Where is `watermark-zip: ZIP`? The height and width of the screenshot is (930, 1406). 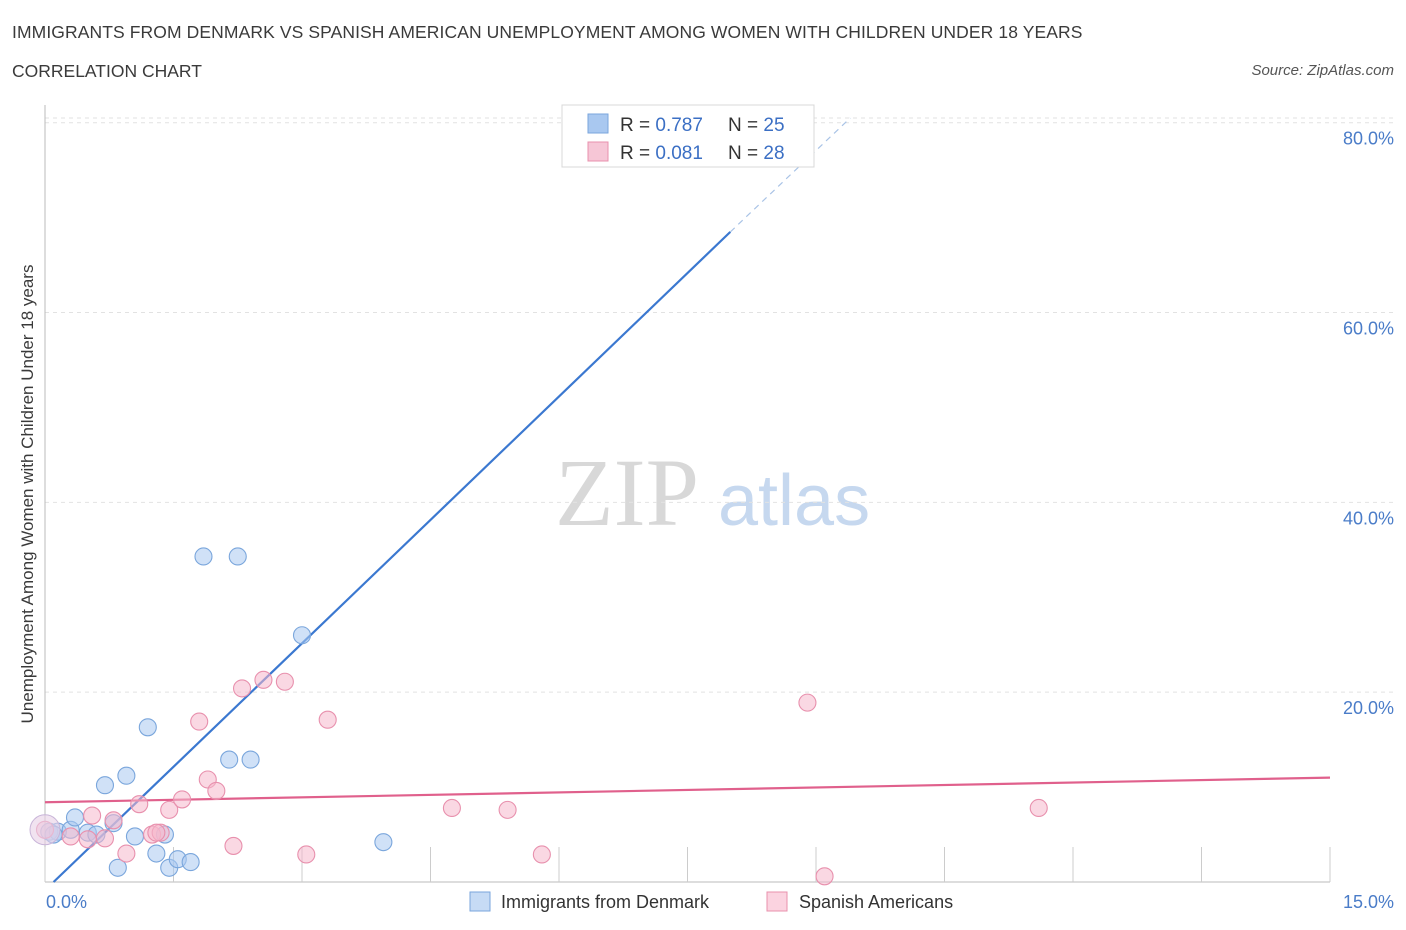 watermark-zip: ZIP is located at coordinates (627, 492).